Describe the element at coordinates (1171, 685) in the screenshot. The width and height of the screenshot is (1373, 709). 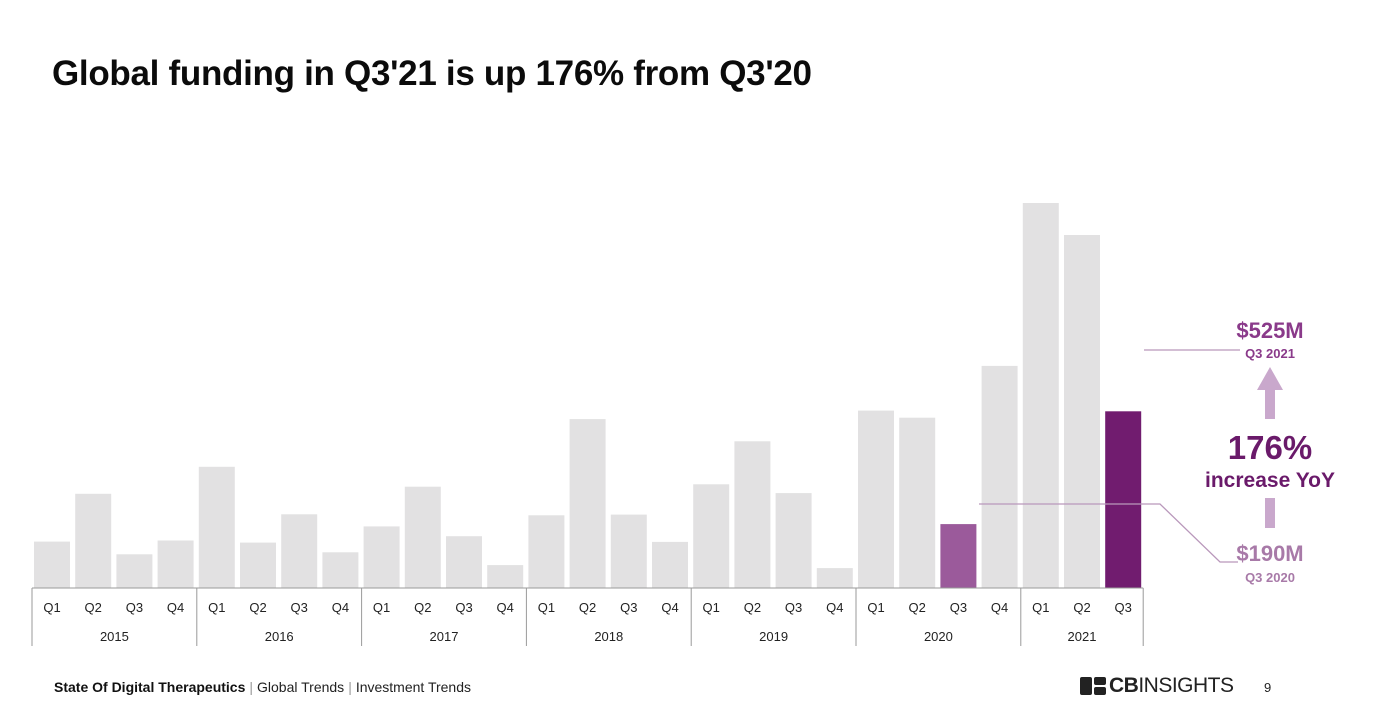
I see `cb-insights-logo-text: CBINSIGHTS` at that location.